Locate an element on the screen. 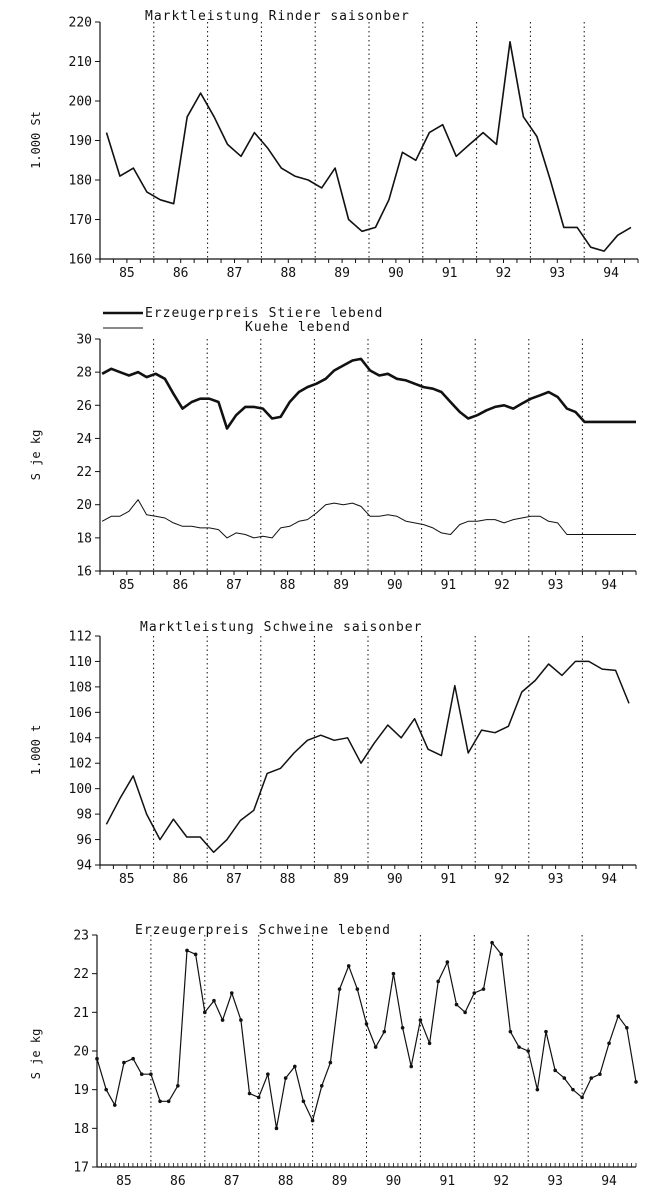 The height and width of the screenshot is (1193, 648). chart-title: Erzeugerpreis Schweine lebend is located at coordinates (263, 930).